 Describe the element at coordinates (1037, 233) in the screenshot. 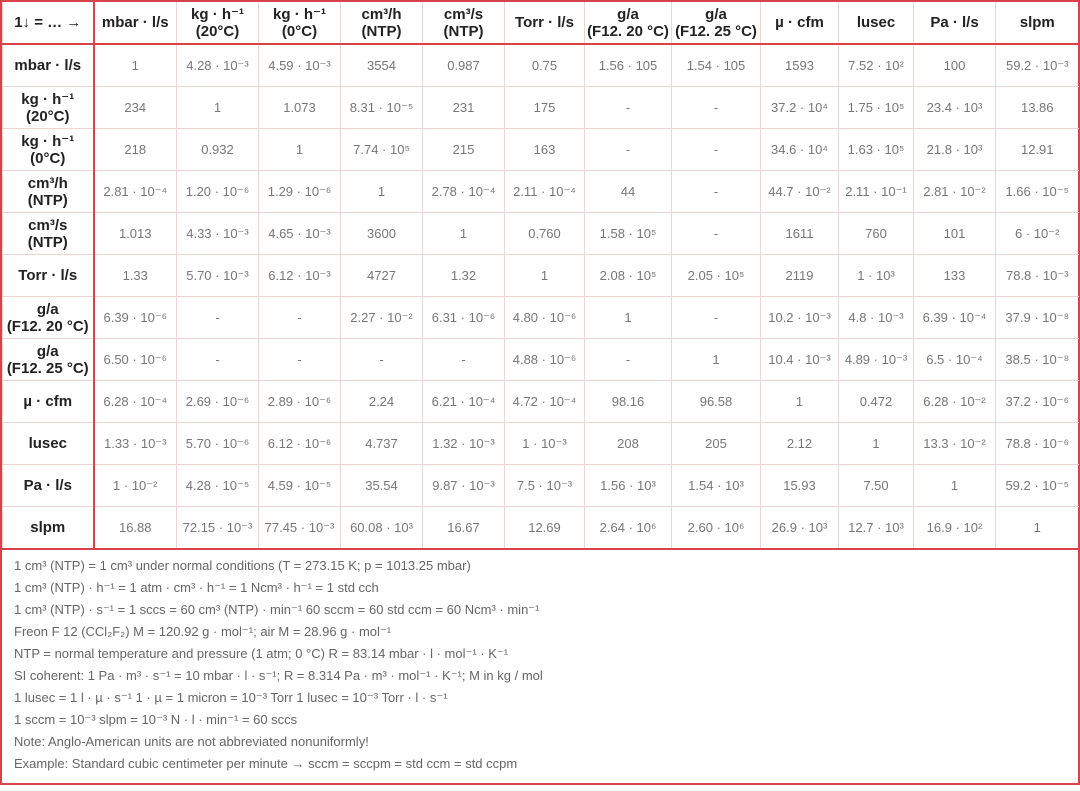

I see `table-cell: 6 · 10⁻²` at that location.